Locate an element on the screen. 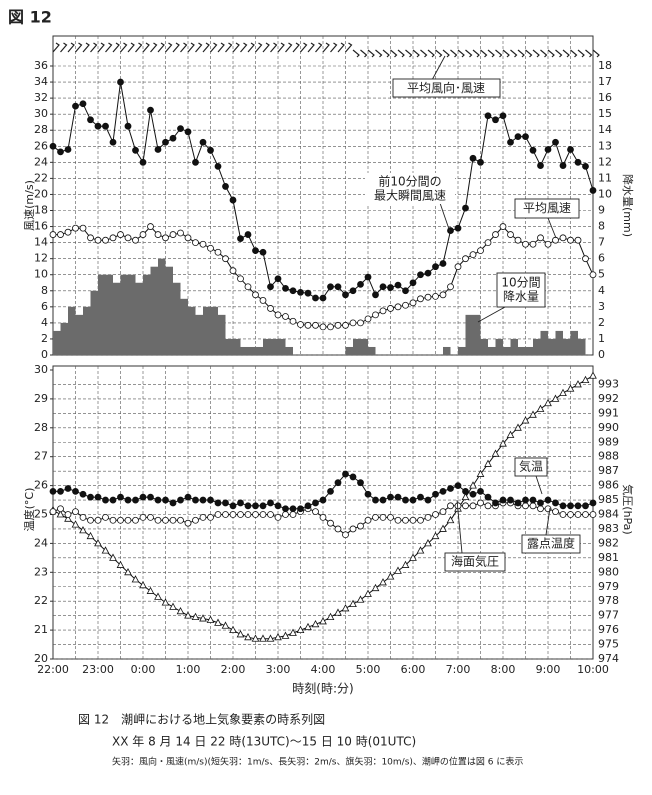 This screenshot has height=795, width=652. y2-tick-label: 2 is located at coordinates (601, 322).